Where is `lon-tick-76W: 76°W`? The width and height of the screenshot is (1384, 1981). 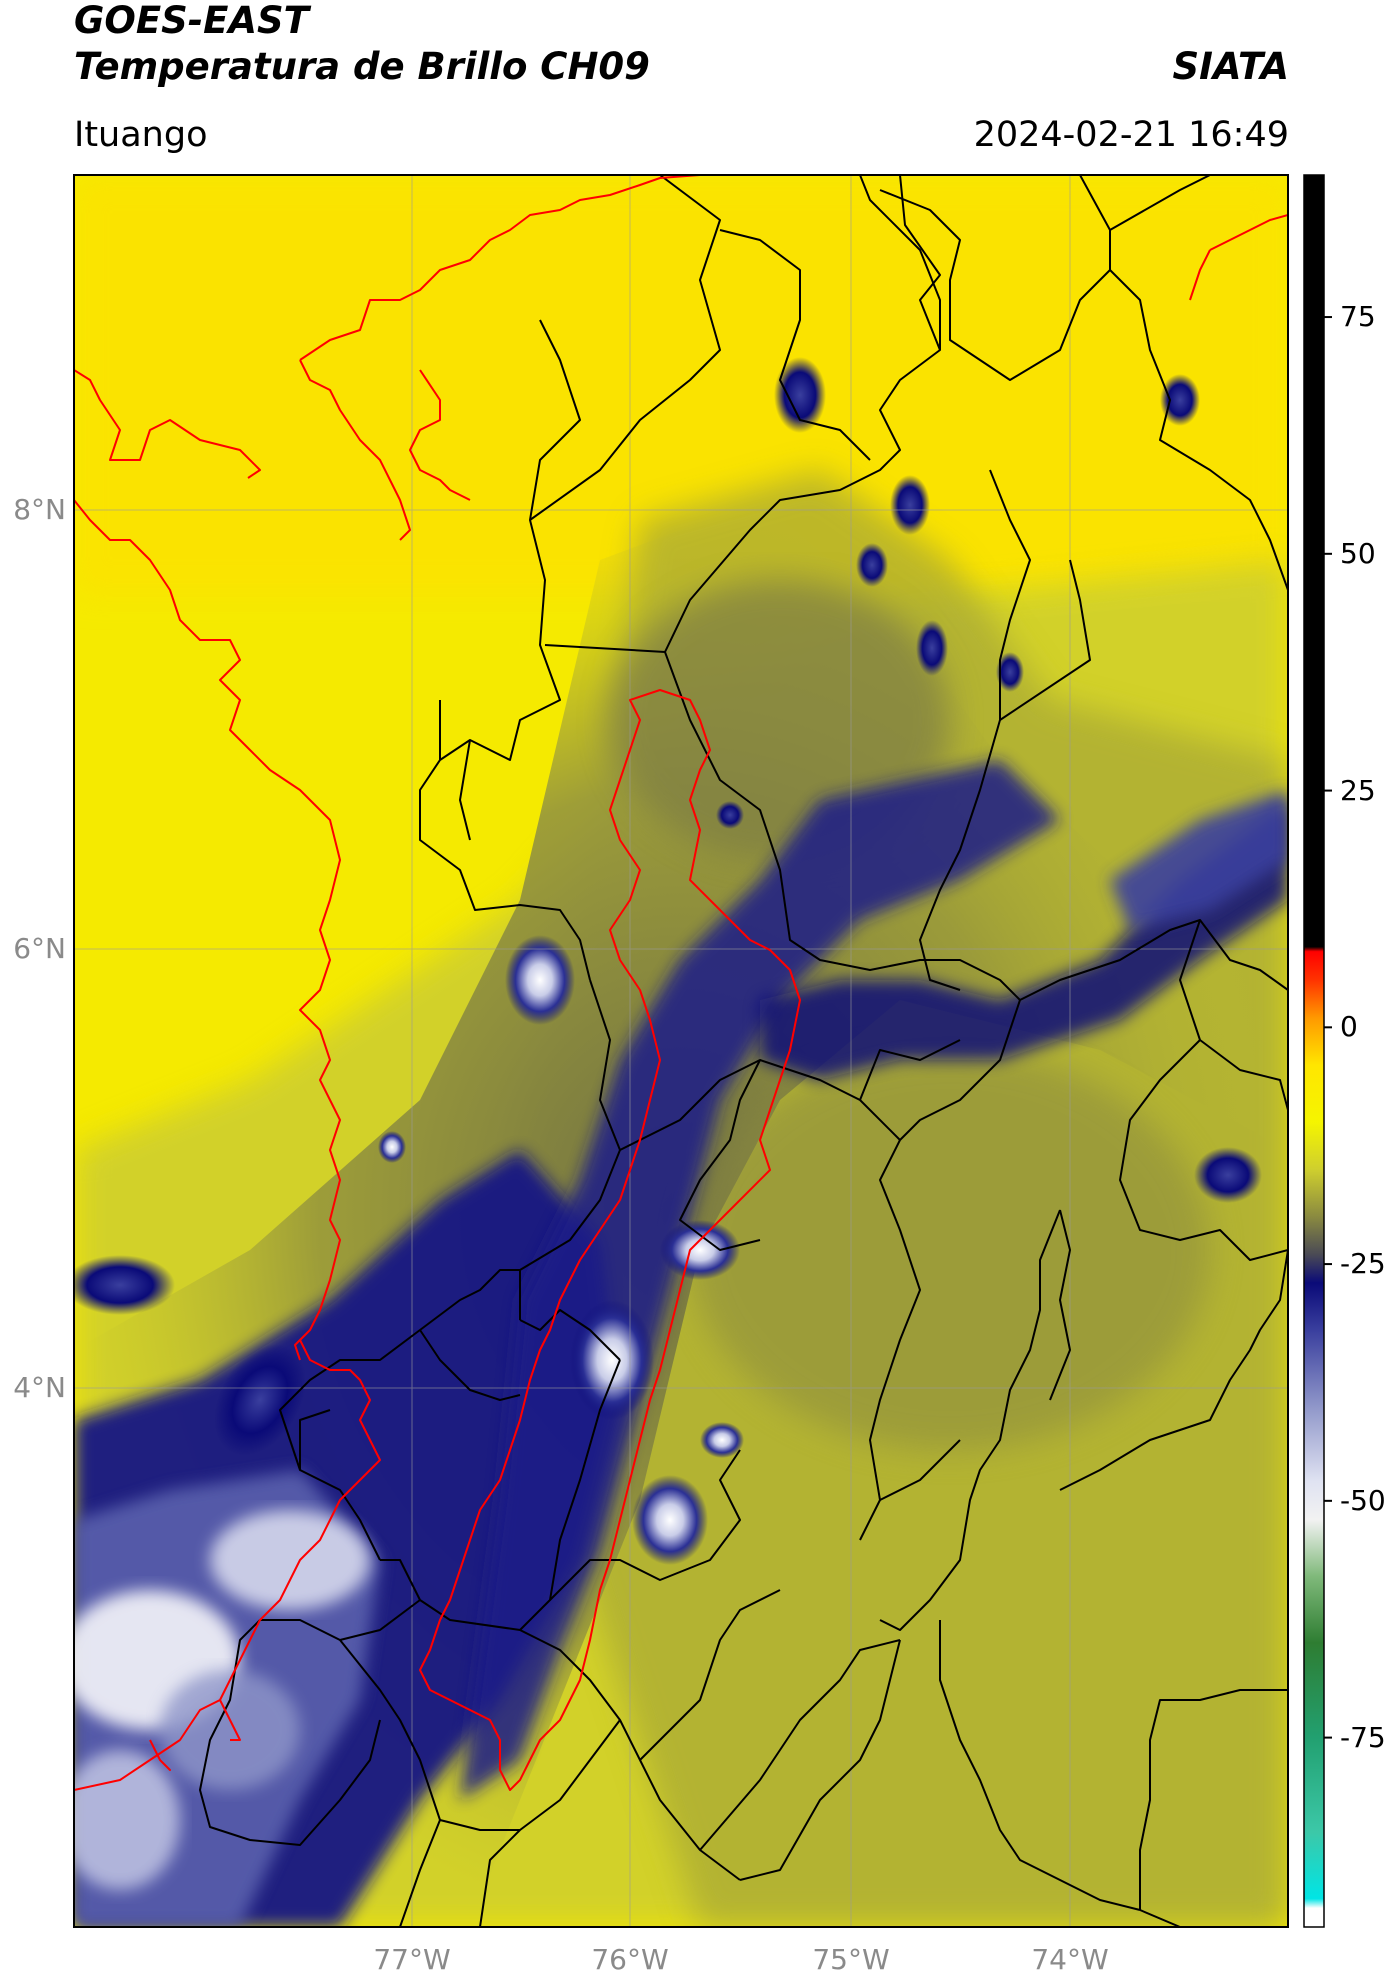
lon-tick-76W: 76°W is located at coordinates (630, 1959).